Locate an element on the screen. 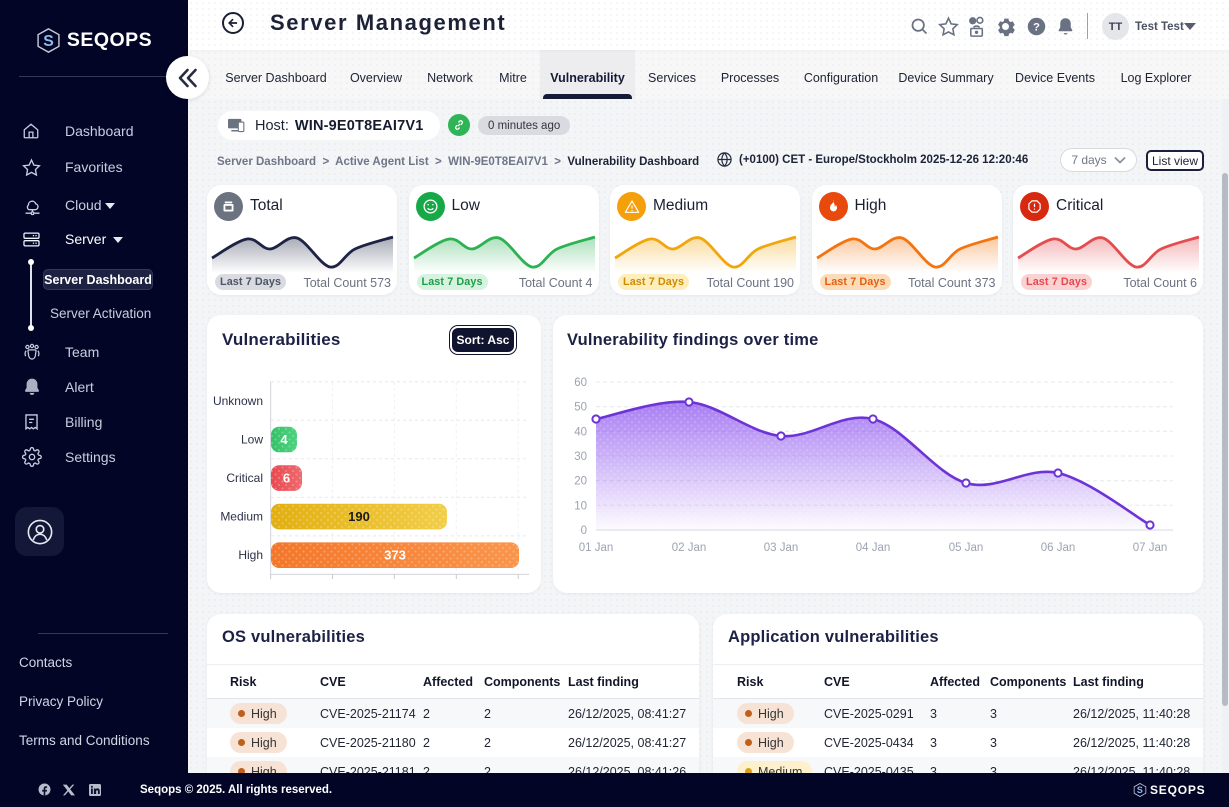 The height and width of the screenshot is (807, 1229). svg-text: 6 is located at coordinates (286, 478).